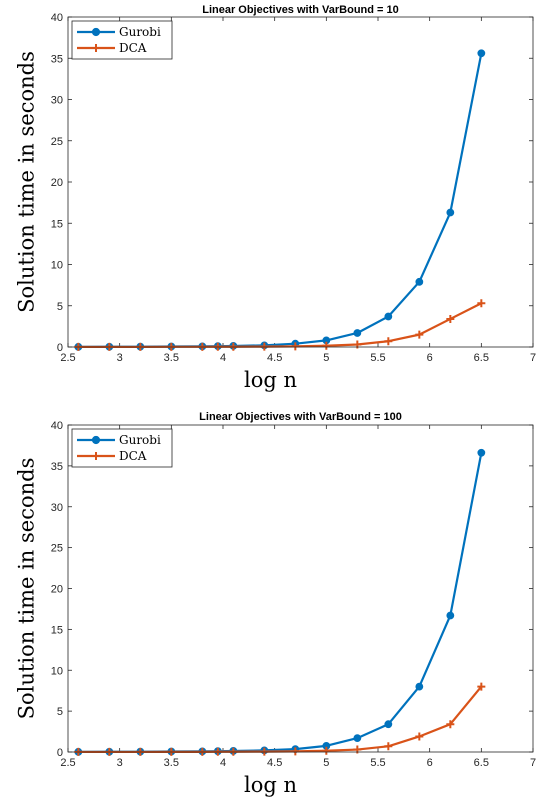  I want to click on chart-title: Linear Objectives with VarBound = 10, so click(300, 10).